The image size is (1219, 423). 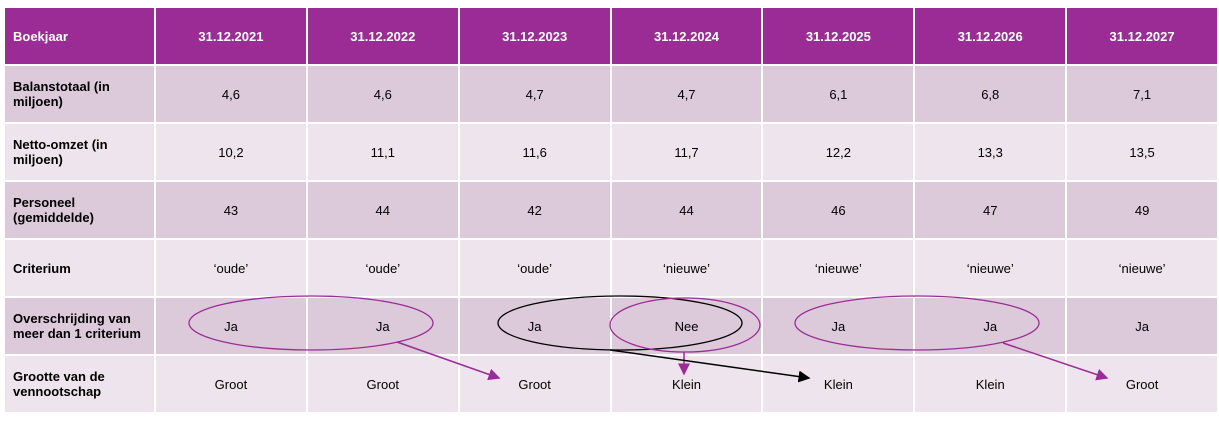 I want to click on cell: 13,3, so click(x=990, y=152).